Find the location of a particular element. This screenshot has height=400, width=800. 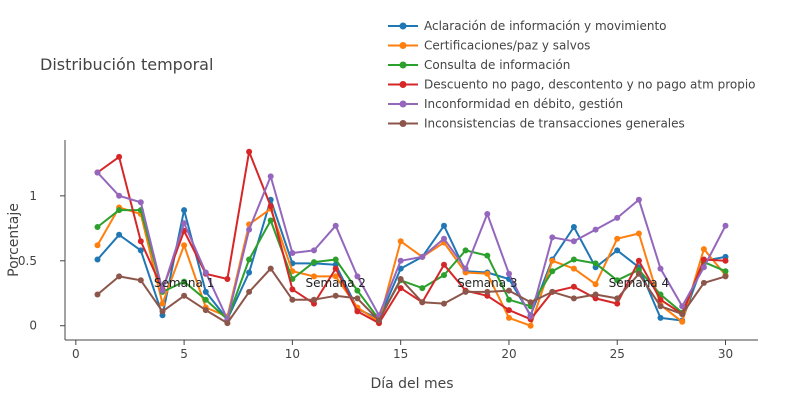

legend-item: Certificaciones/paz y salvos is located at coordinates (489, 46).